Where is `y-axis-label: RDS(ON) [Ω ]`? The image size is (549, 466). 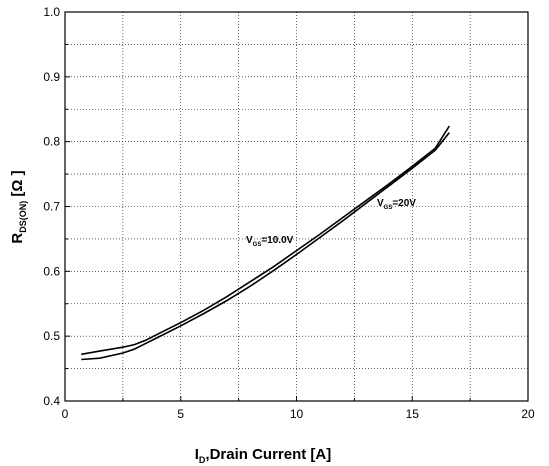 y-axis-label: RDS(ON) [Ω ] is located at coordinates (18, 206).